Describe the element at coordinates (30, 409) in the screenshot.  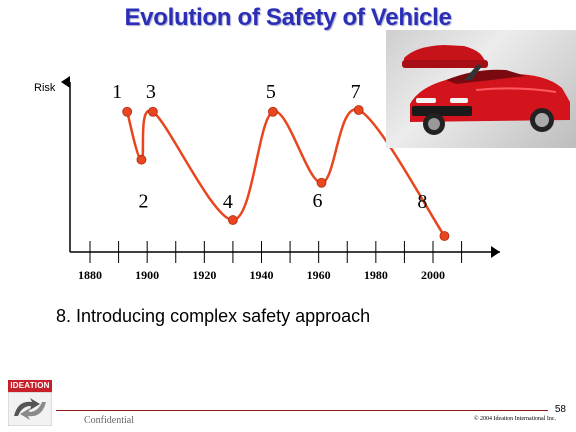
I see `ideation-mark-icon` at that location.